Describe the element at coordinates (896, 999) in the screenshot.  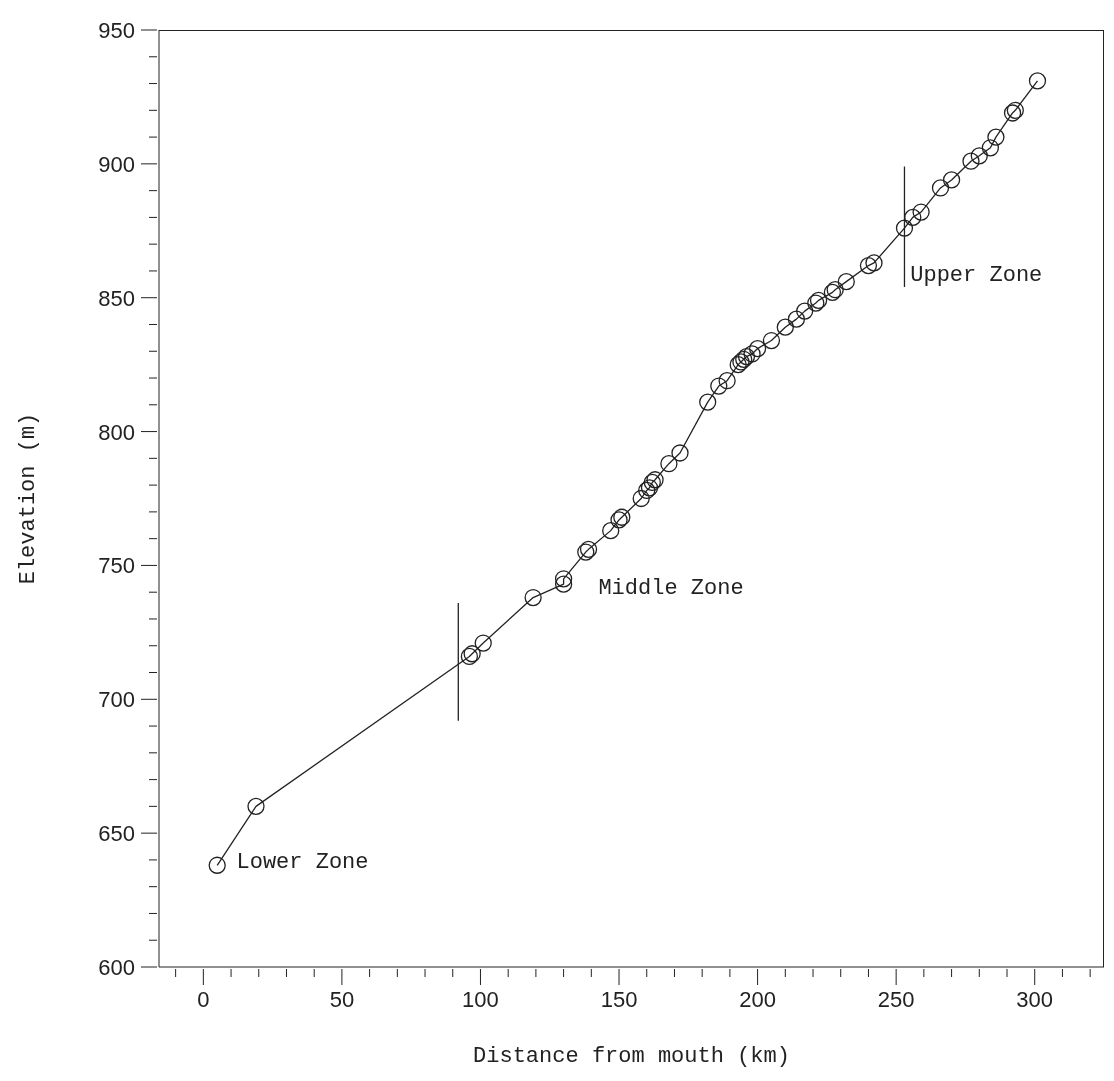
I see `x-tick-label: 250` at that location.